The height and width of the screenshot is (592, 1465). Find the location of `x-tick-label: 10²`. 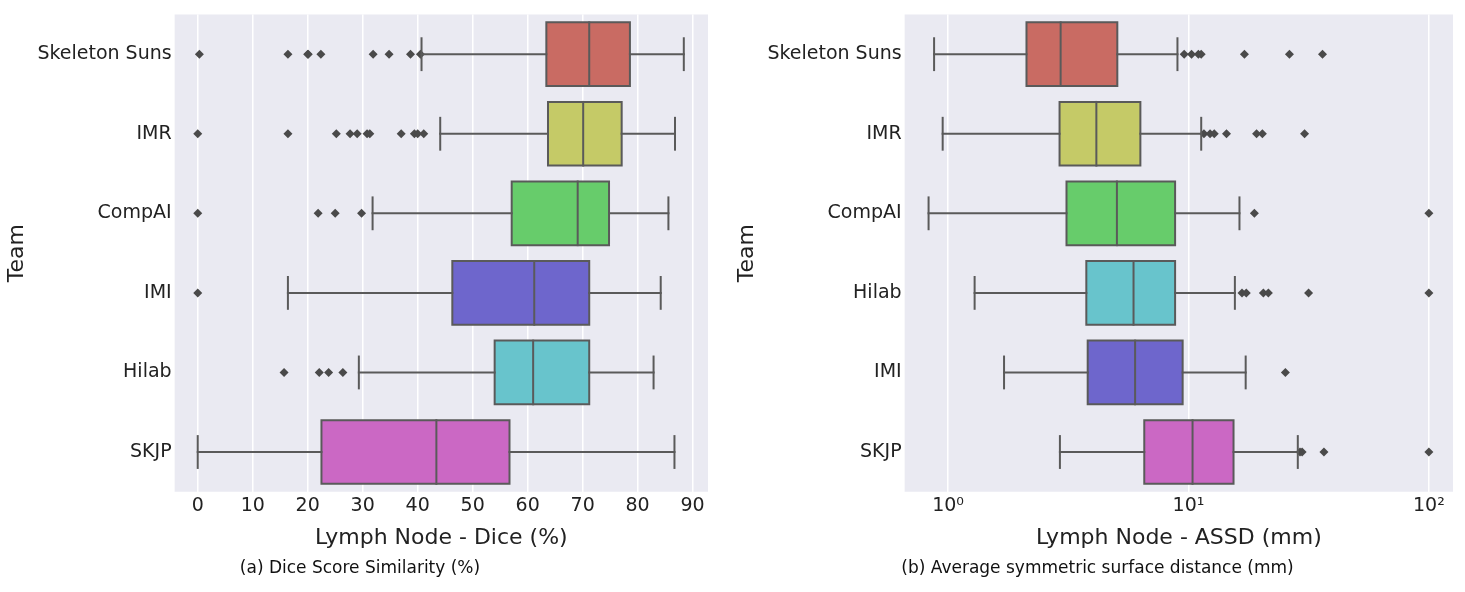

x-tick-label: 10² is located at coordinates (1428, 504).